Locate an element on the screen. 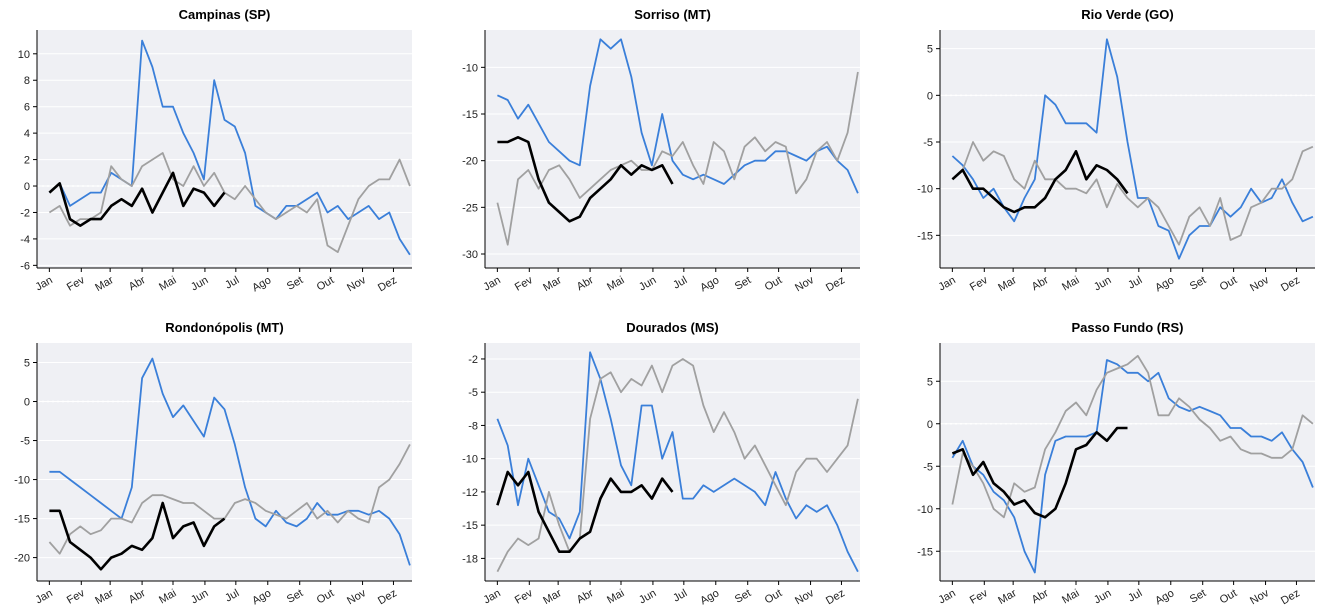  y-tick-label: -8 is located at coordinates (473, 426).